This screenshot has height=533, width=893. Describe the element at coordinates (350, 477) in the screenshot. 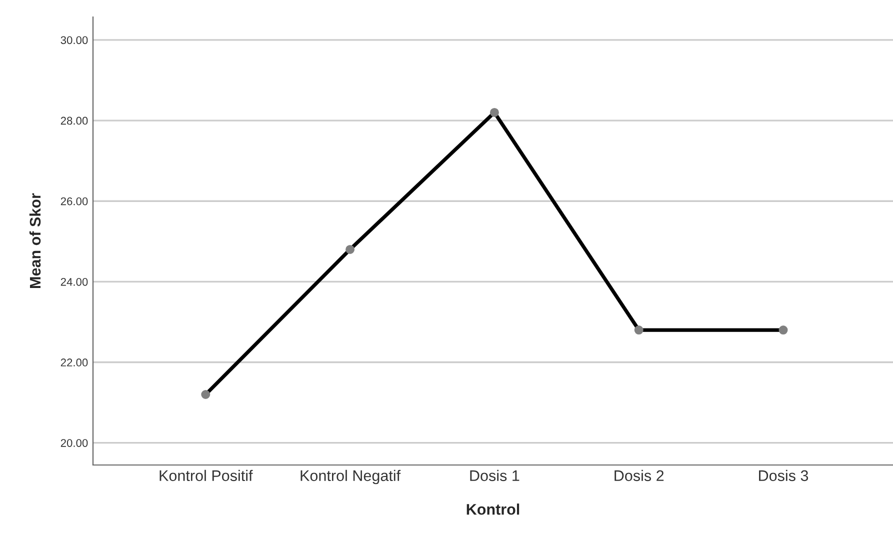

I see `x-tick-label: Kontrol Negatif` at that location.